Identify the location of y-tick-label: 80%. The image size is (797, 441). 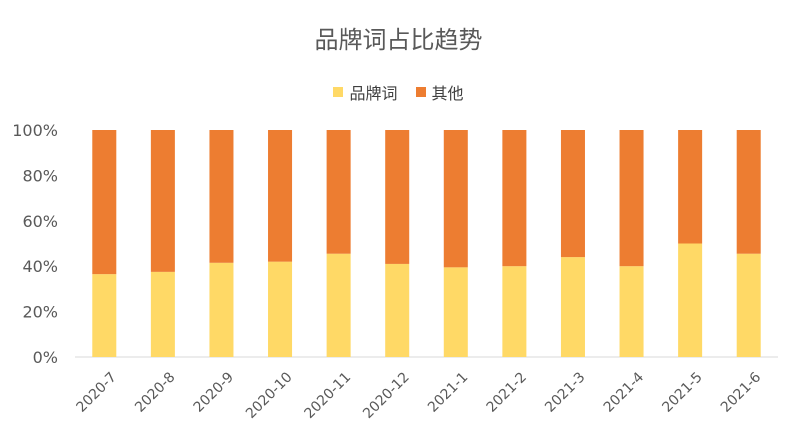
(40, 175).